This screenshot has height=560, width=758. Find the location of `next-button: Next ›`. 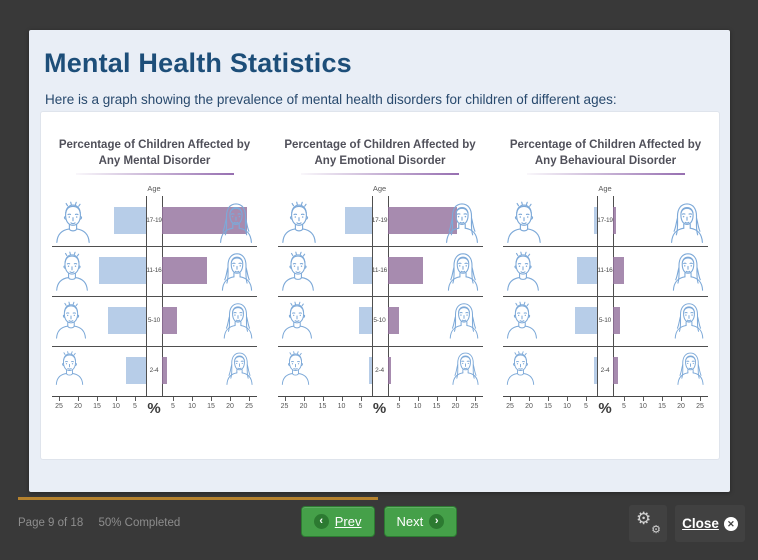

next-button: Next › is located at coordinates (420, 521).